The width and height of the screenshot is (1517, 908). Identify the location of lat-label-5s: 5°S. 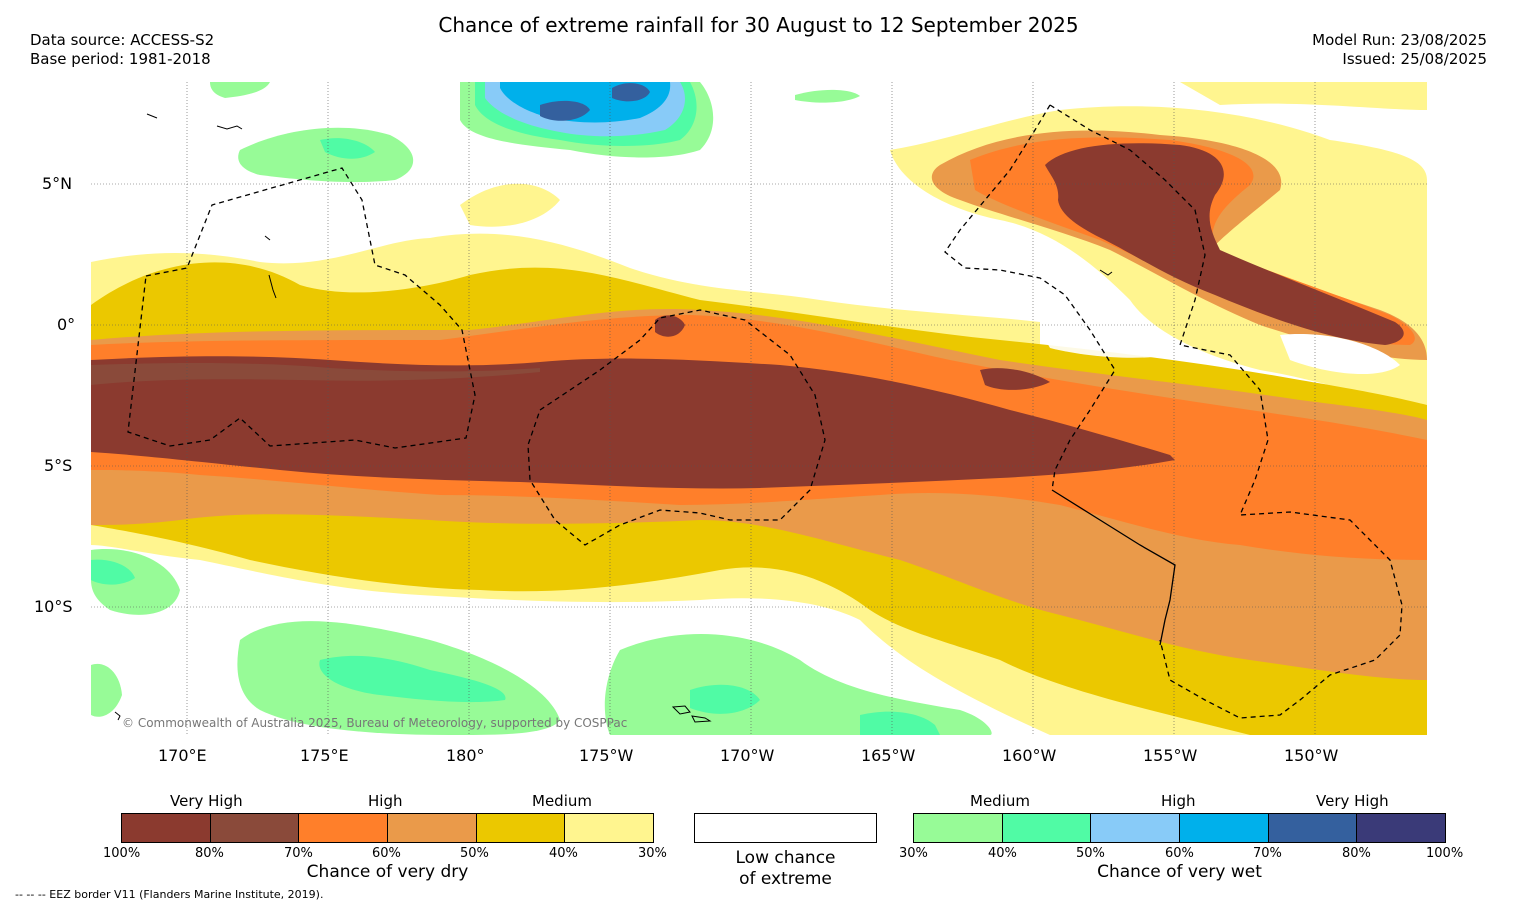
(58, 465).